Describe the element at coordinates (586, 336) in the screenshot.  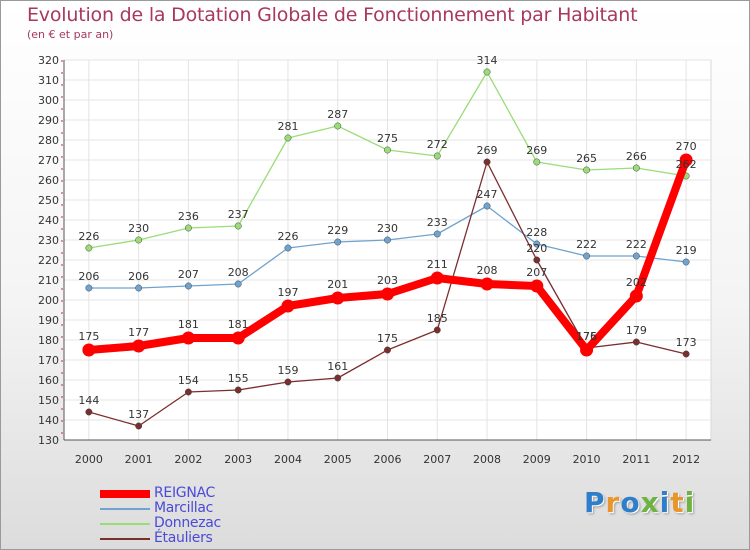
I see `data-label-etauliers: 176` at that location.